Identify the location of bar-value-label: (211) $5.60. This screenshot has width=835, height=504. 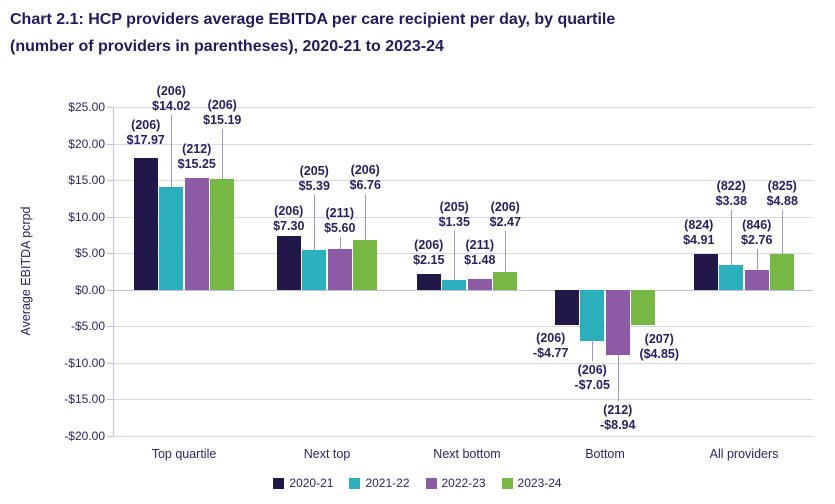
(340, 221).